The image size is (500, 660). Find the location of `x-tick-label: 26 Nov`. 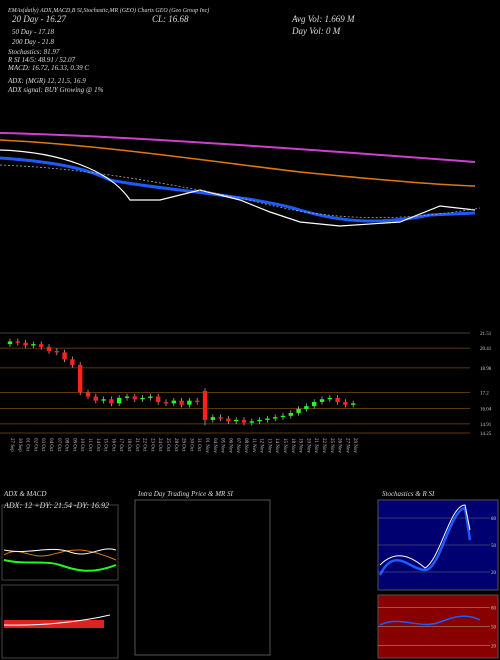

x-tick-label: 26 Nov is located at coordinates (339, 445).